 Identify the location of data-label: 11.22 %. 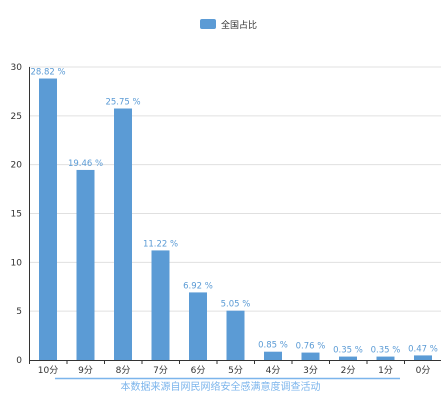
(160, 244).